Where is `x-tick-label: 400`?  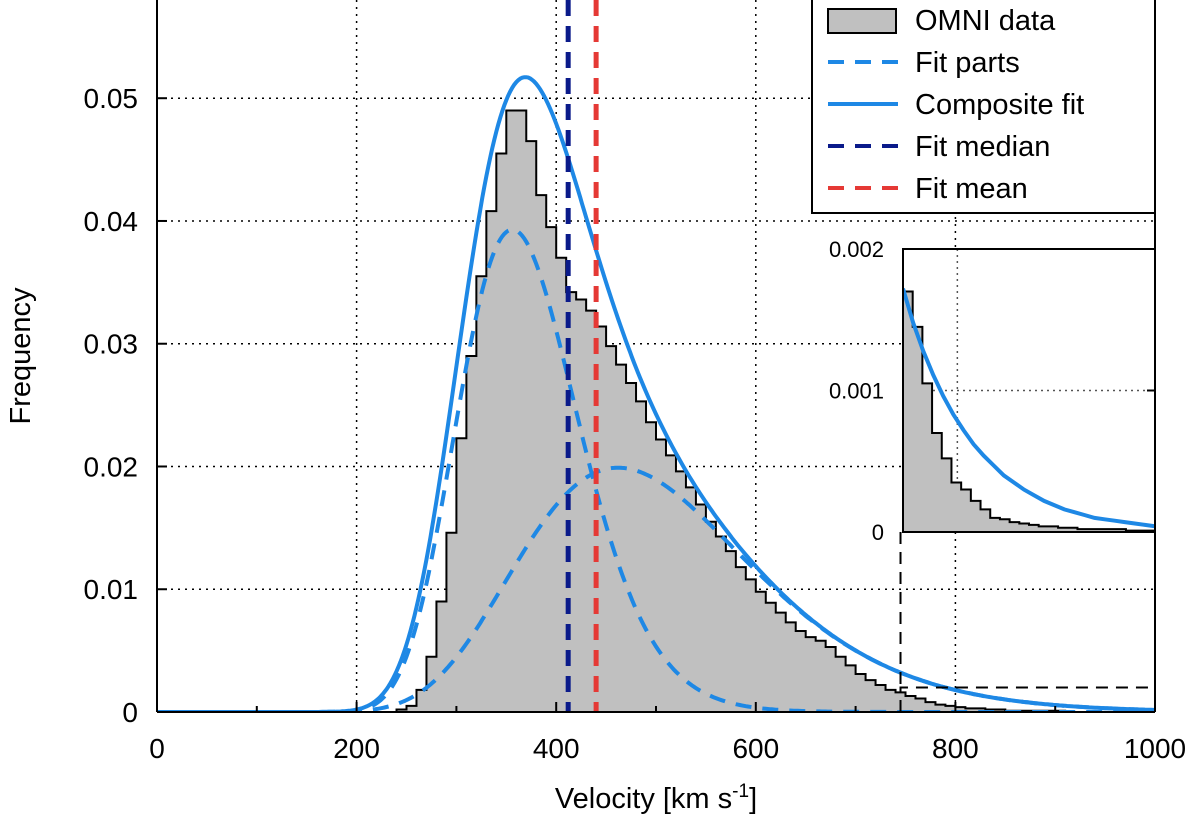
x-tick-label: 400 is located at coordinates (556, 748).